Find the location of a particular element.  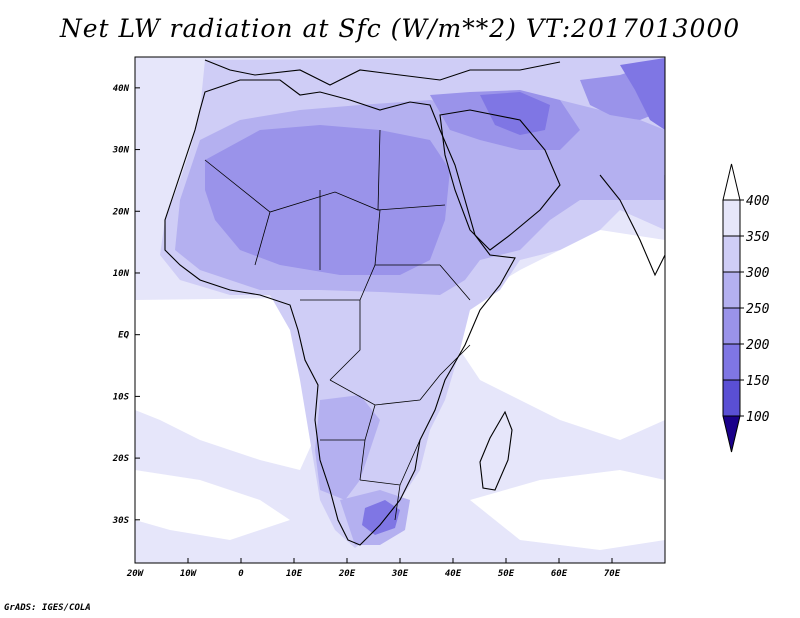

x-tick-label: 20W is located at coordinates (135, 574).